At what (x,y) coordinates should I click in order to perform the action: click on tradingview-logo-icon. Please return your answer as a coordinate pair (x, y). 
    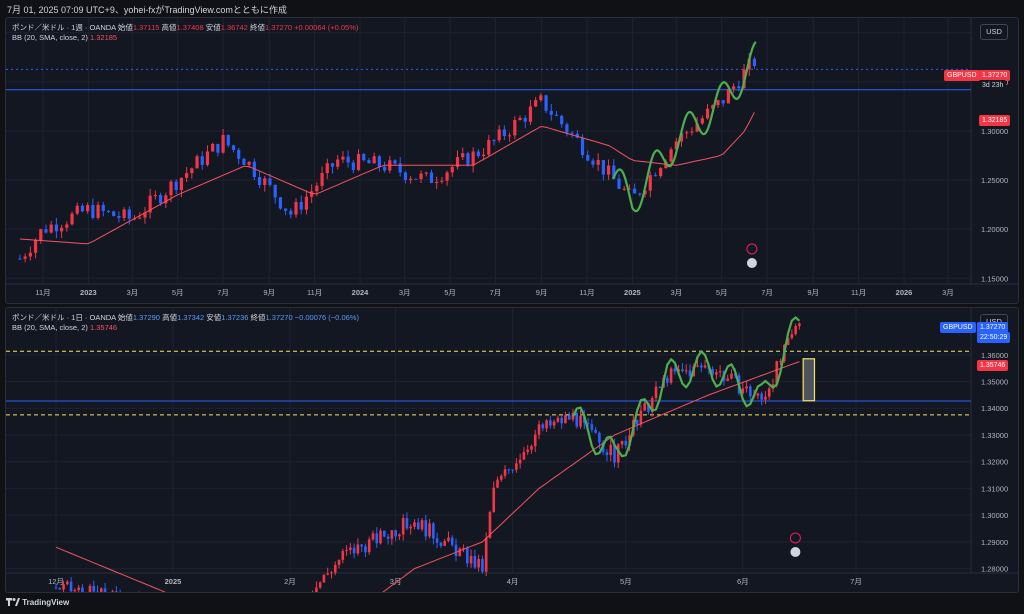
    Looking at the image, I should click on (13, 602).